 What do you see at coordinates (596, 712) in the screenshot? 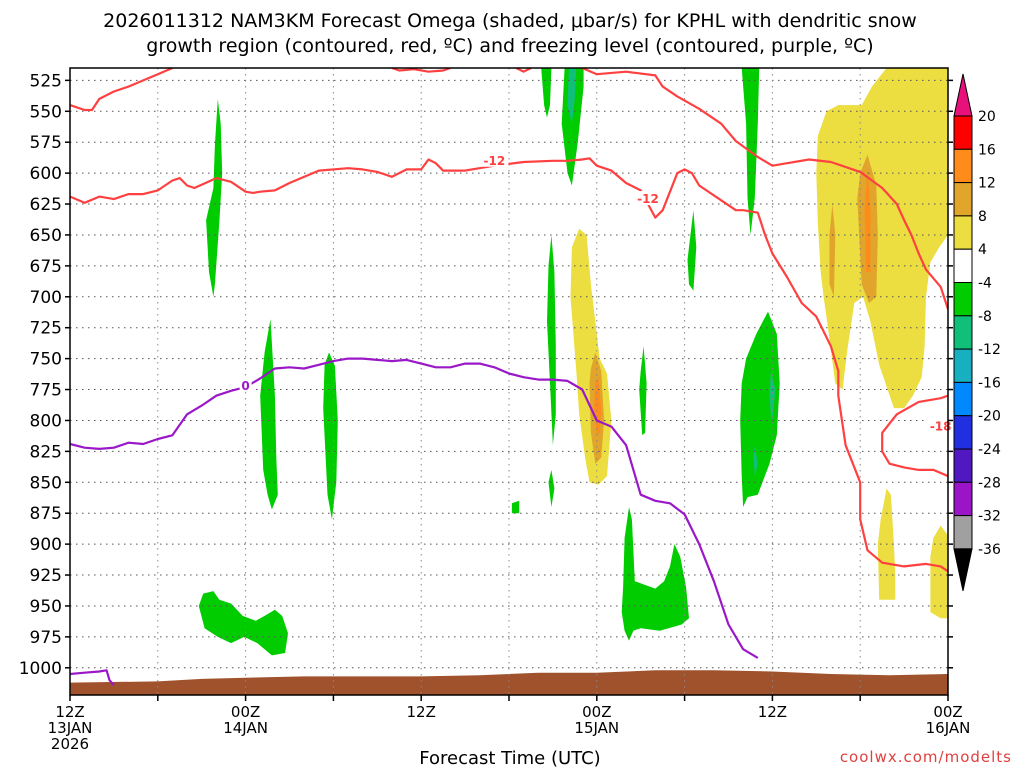
I see `x-tick-label-36-1: 00Z` at bounding box center [596, 712].